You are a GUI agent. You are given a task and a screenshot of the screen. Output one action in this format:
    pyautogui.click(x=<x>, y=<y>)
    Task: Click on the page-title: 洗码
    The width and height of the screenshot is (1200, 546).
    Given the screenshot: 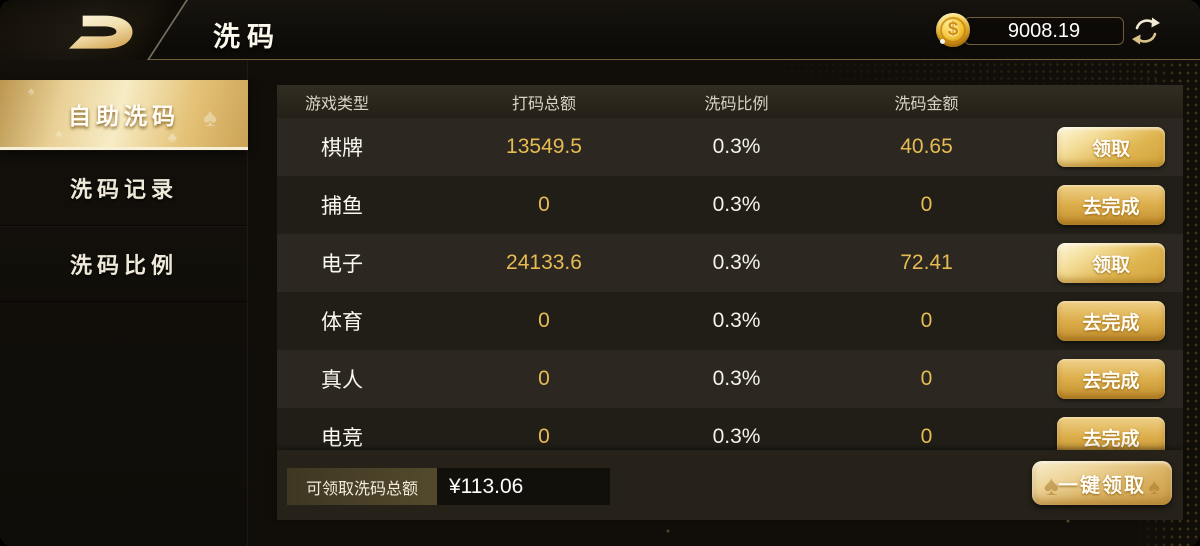 What is the action you would take?
    pyautogui.click(x=247, y=37)
    